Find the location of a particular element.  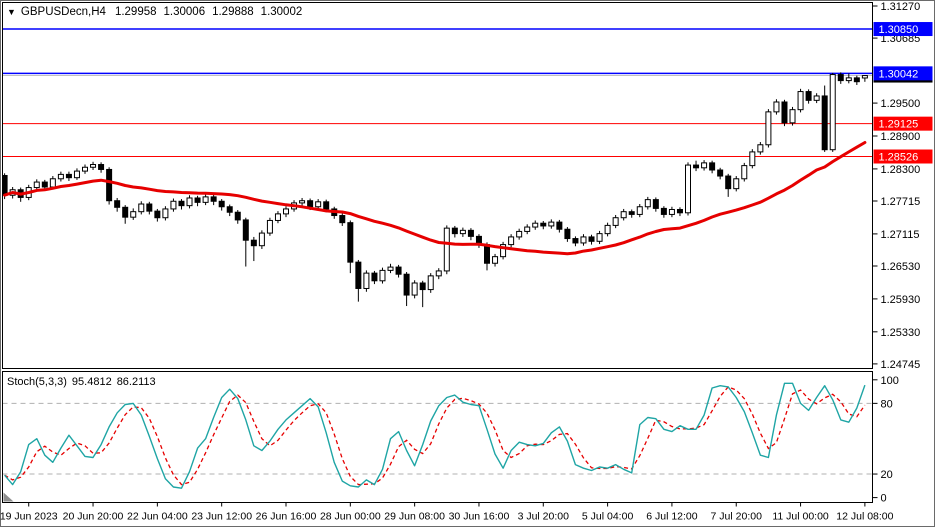

price-axis-label: 1.25930 is located at coordinates (901, 300).